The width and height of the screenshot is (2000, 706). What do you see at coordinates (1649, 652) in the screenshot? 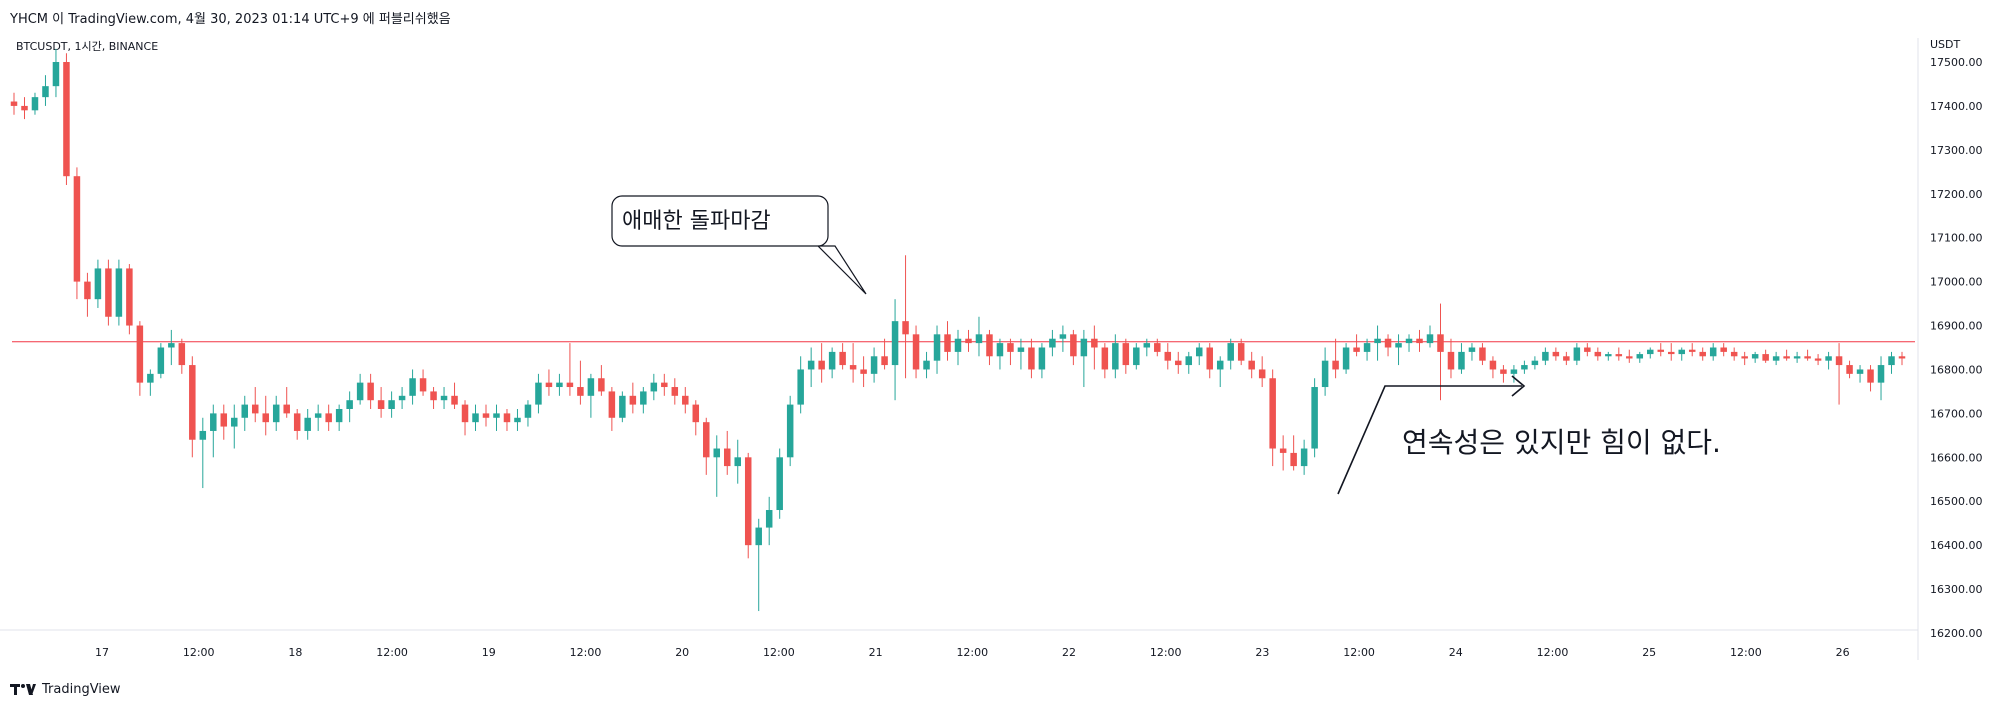
I see `x-tick-label: 25` at bounding box center [1649, 652].